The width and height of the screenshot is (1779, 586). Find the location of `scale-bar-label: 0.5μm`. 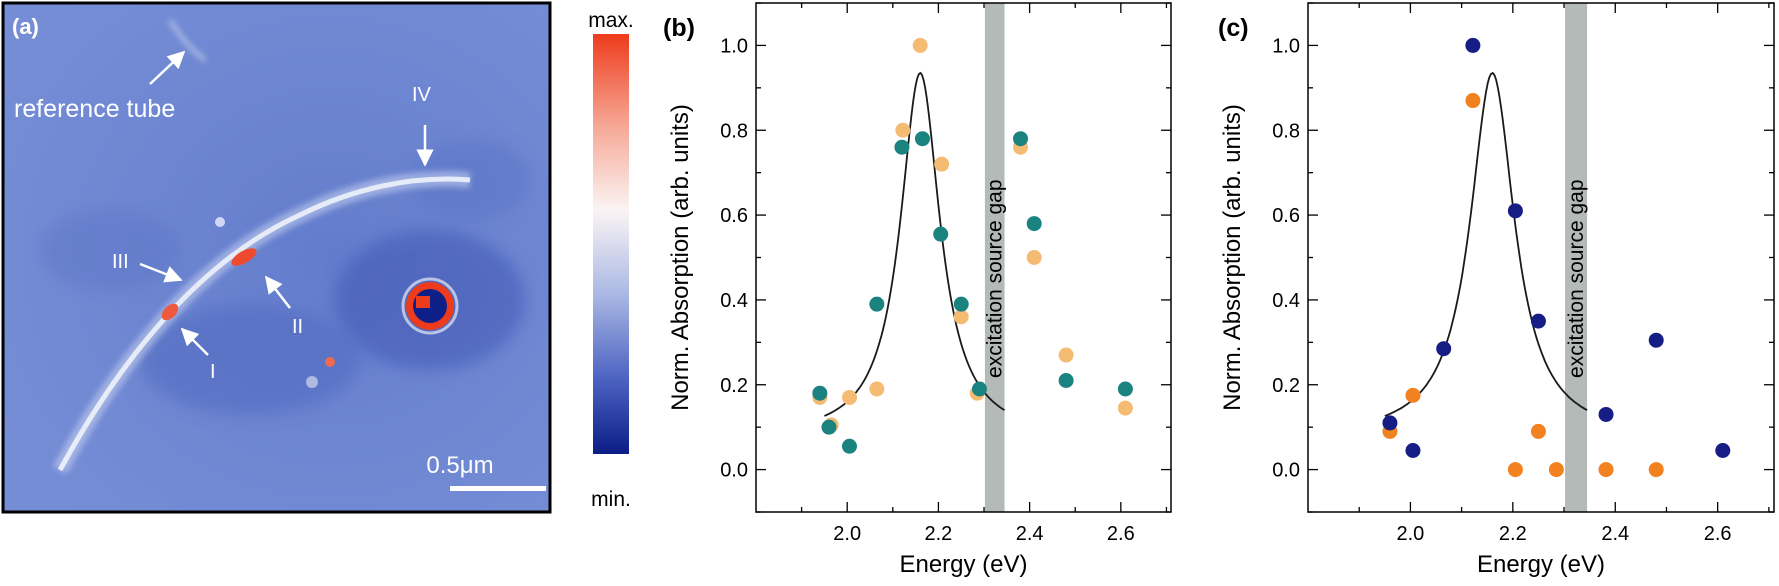

scale-bar-label: 0.5μm is located at coordinates (459, 465).